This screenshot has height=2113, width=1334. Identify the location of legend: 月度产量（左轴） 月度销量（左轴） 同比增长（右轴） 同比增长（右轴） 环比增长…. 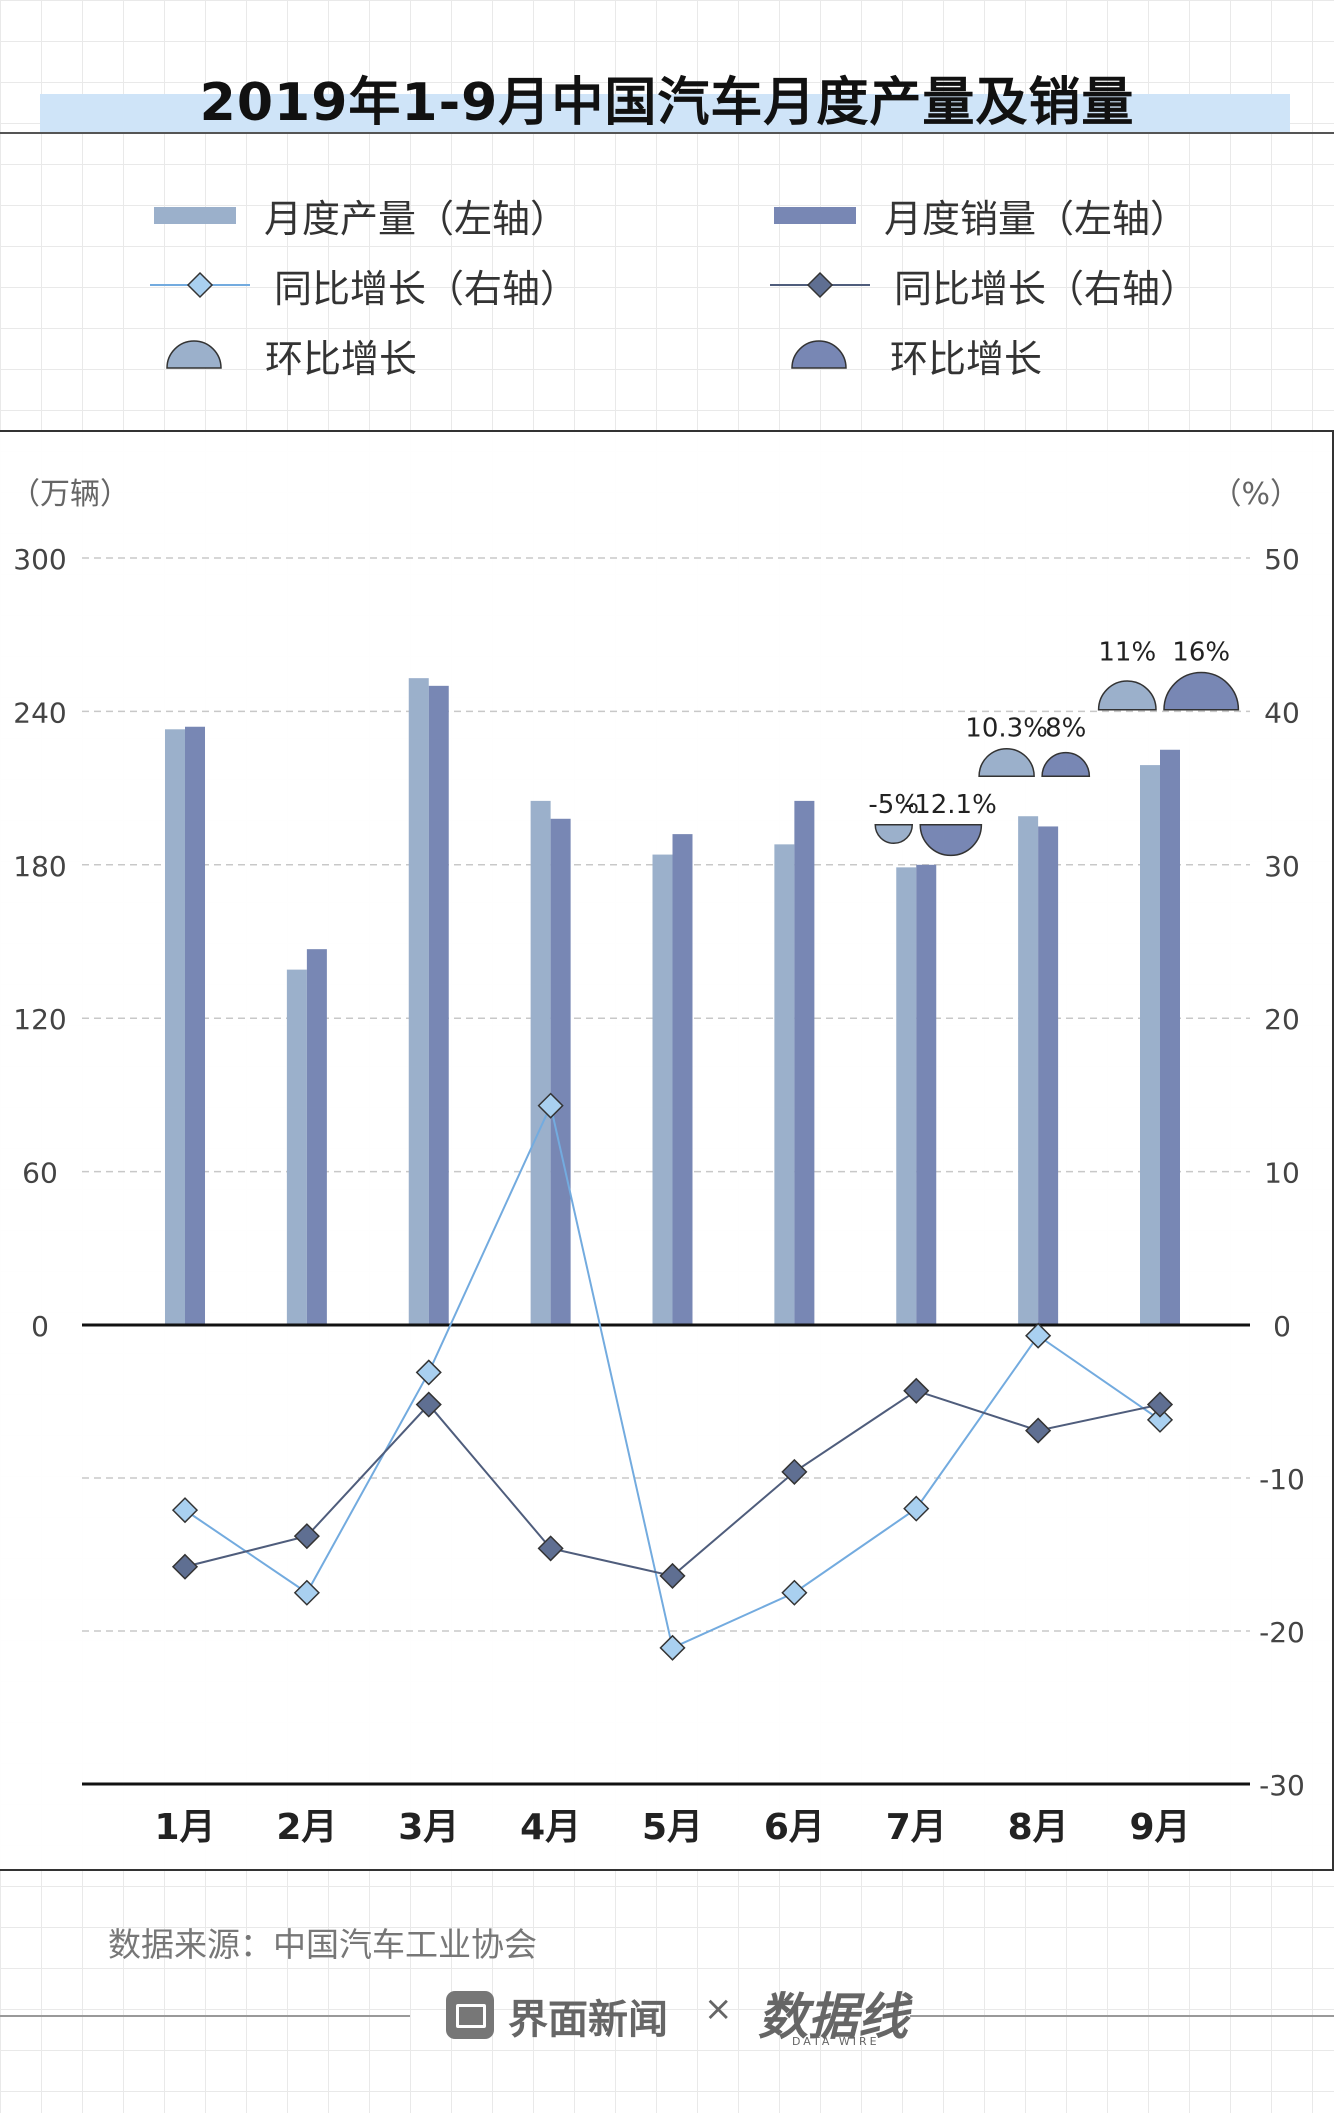
(667, 300).